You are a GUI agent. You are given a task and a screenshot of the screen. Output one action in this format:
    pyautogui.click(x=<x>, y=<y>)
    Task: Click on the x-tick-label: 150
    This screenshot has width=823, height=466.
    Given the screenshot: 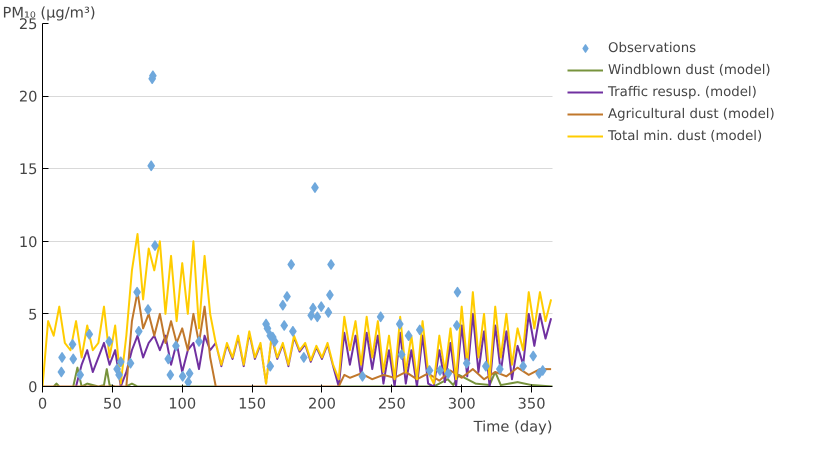 What is the action you would take?
    pyautogui.click(x=252, y=404)
    